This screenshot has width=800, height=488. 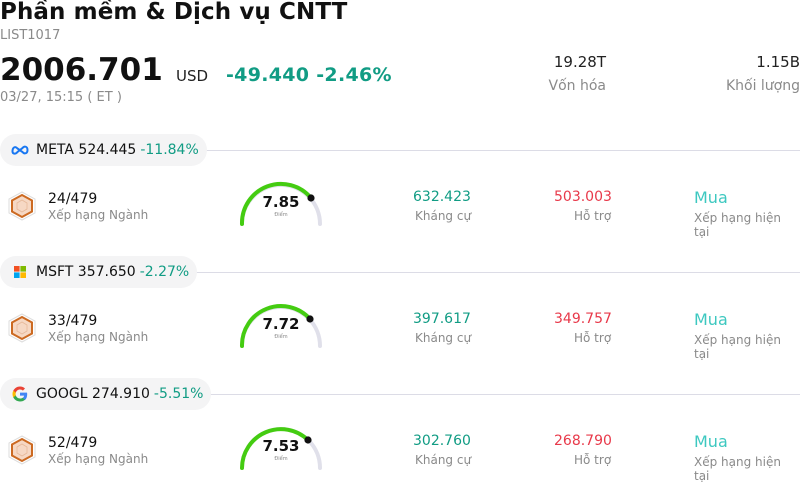 I want to click on index-price: 2006.701, so click(x=81, y=70).